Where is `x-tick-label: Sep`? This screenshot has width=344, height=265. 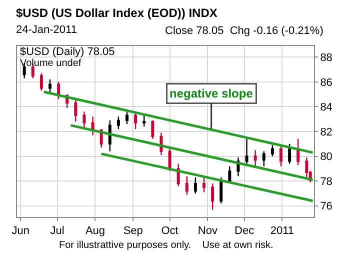 x-tick-label: Sep is located at coordinates (133, 231).